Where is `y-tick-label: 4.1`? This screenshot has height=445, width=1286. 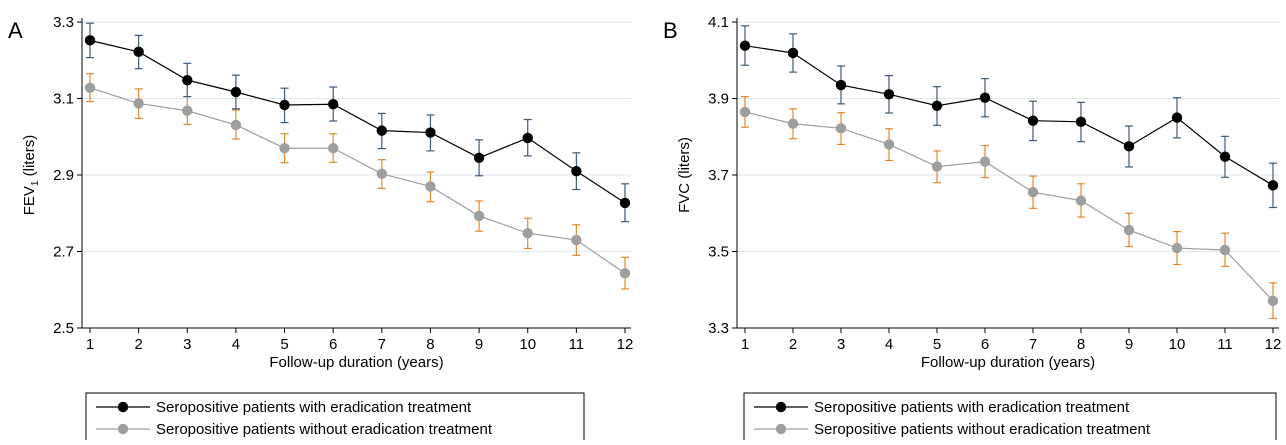
y-tick-label: 4.1 is located at coordinates (718, 22).